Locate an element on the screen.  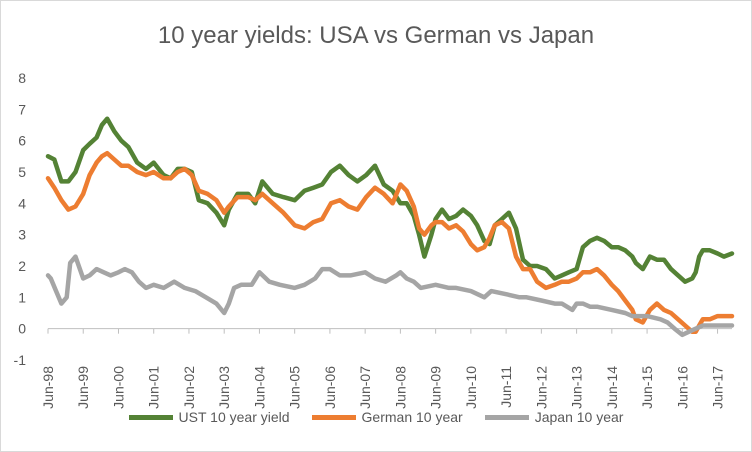
y-tick-label: 0 is located at coordinates (22, 329).